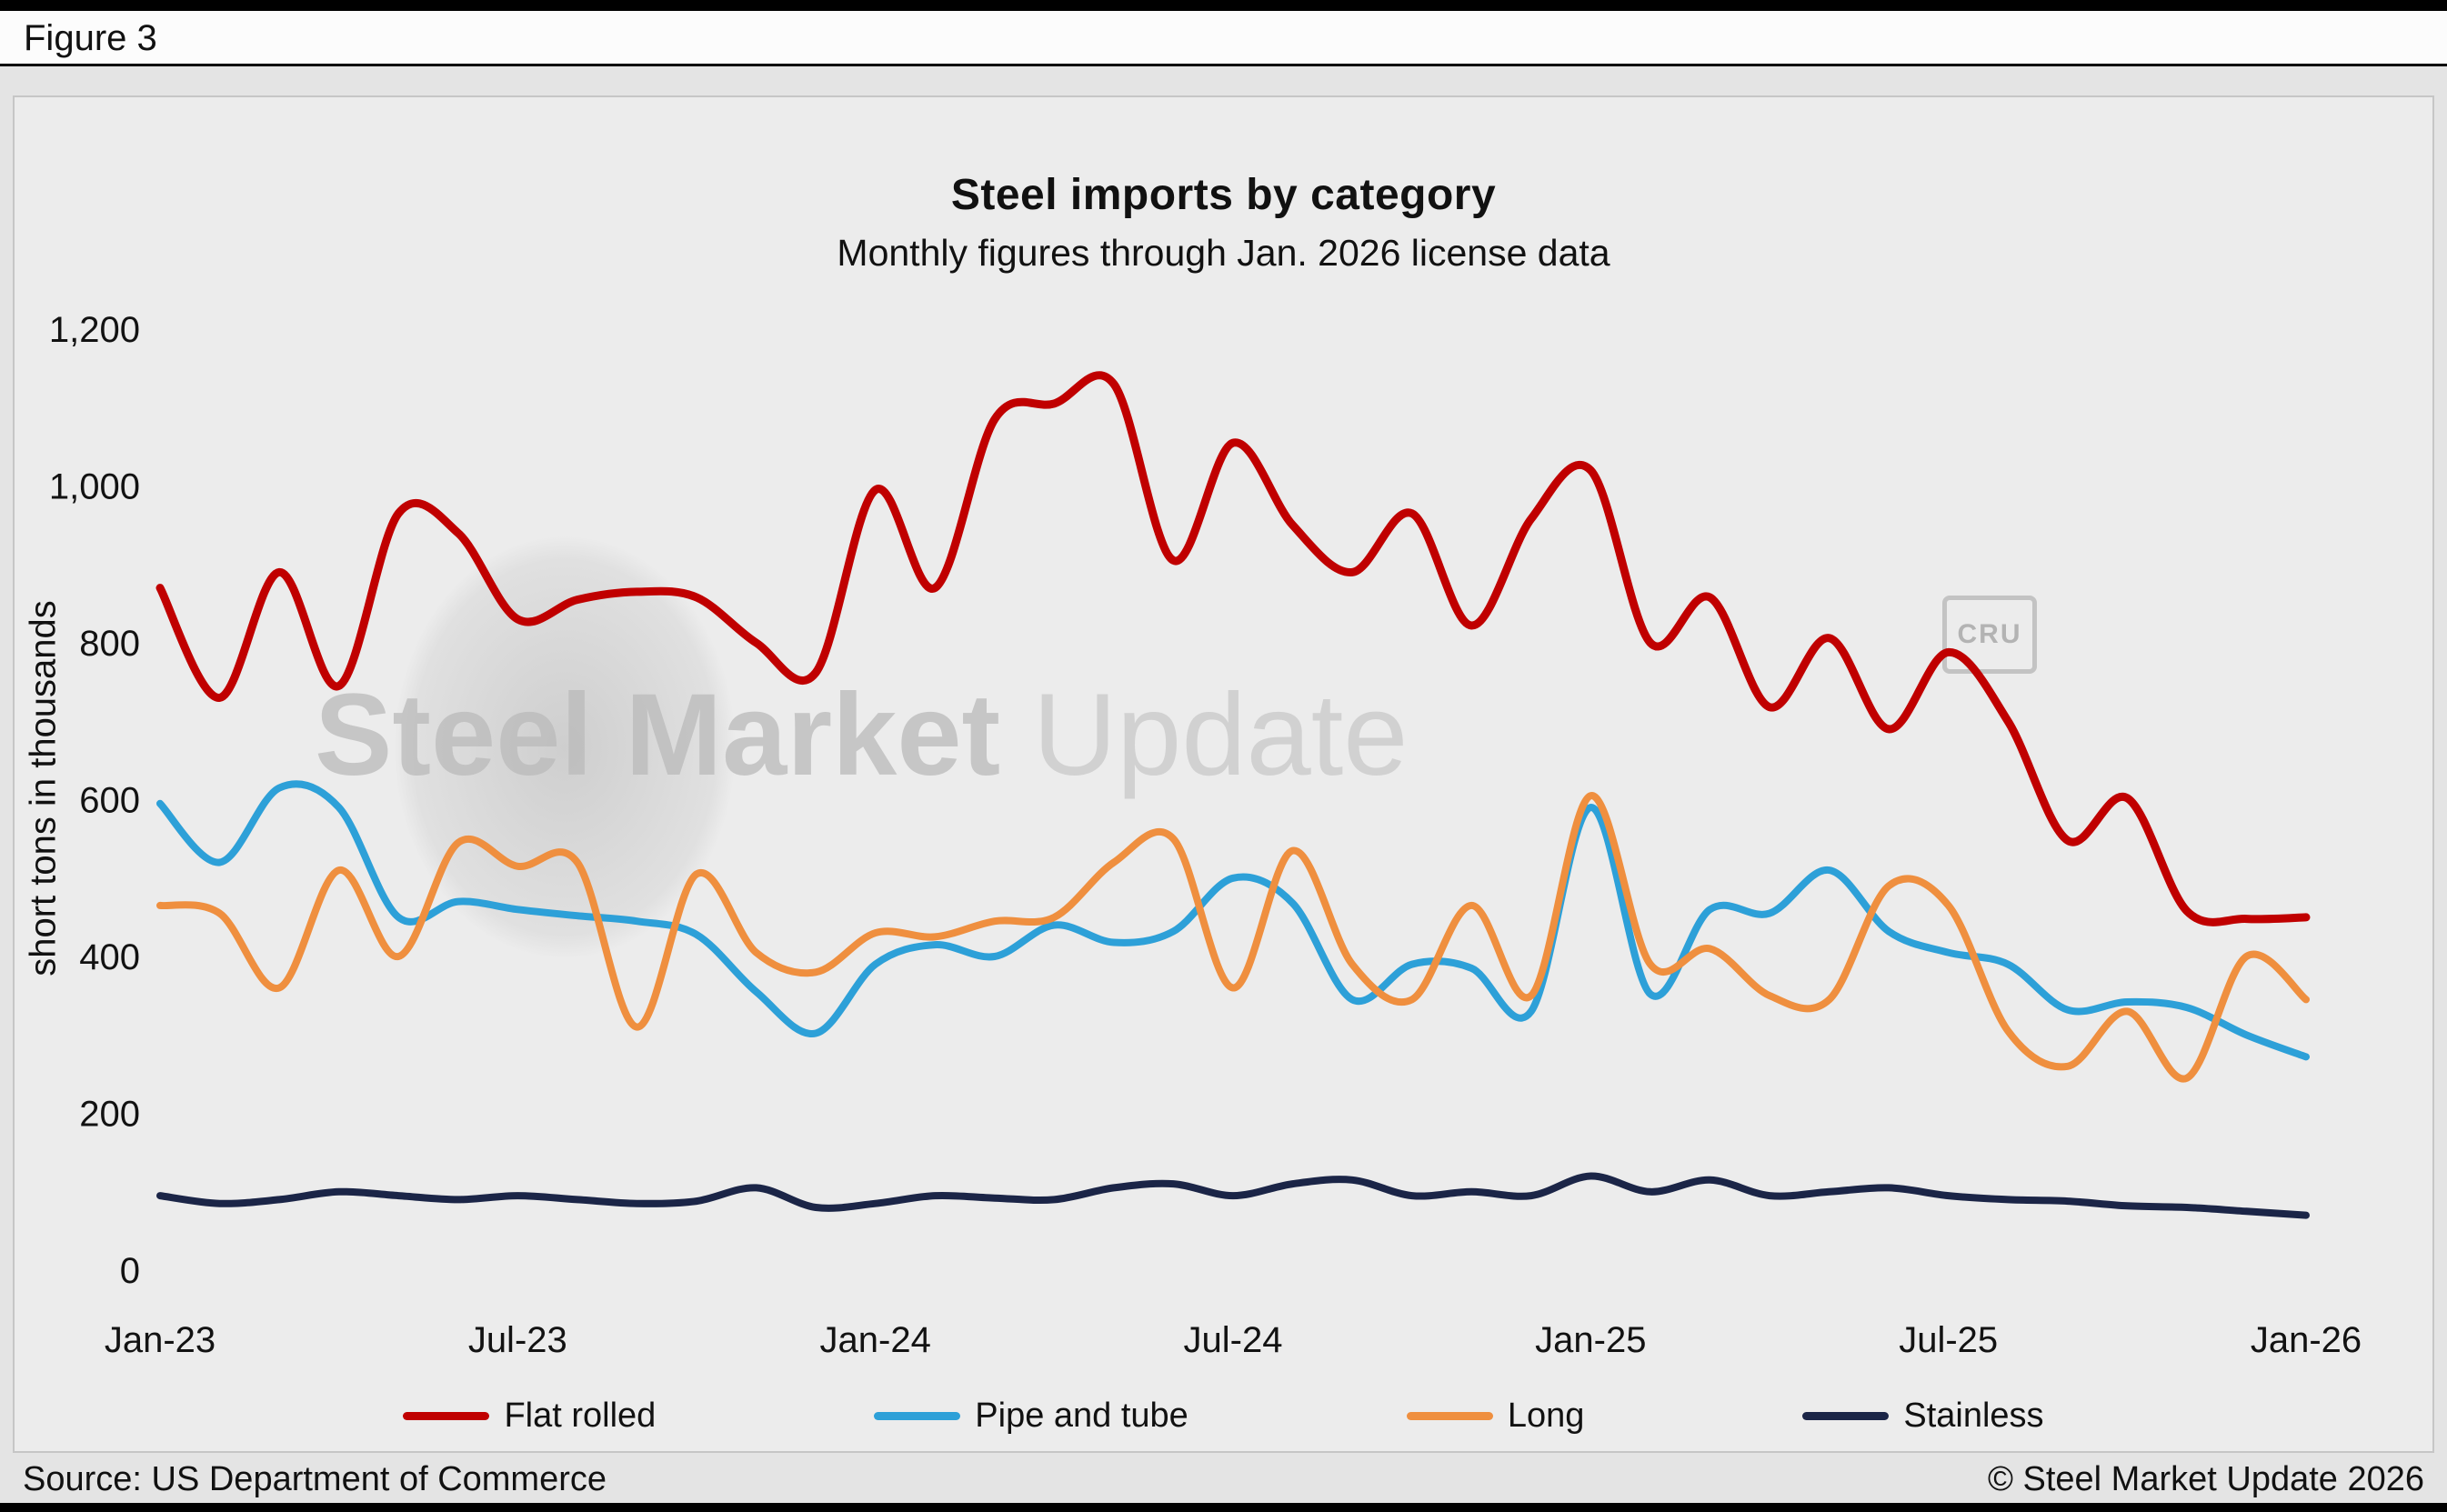 The image size is (2447, 1512). Describe the element at coordinates (1496, 1416) in the screenshot. I see `legend-item: Long` at that location.